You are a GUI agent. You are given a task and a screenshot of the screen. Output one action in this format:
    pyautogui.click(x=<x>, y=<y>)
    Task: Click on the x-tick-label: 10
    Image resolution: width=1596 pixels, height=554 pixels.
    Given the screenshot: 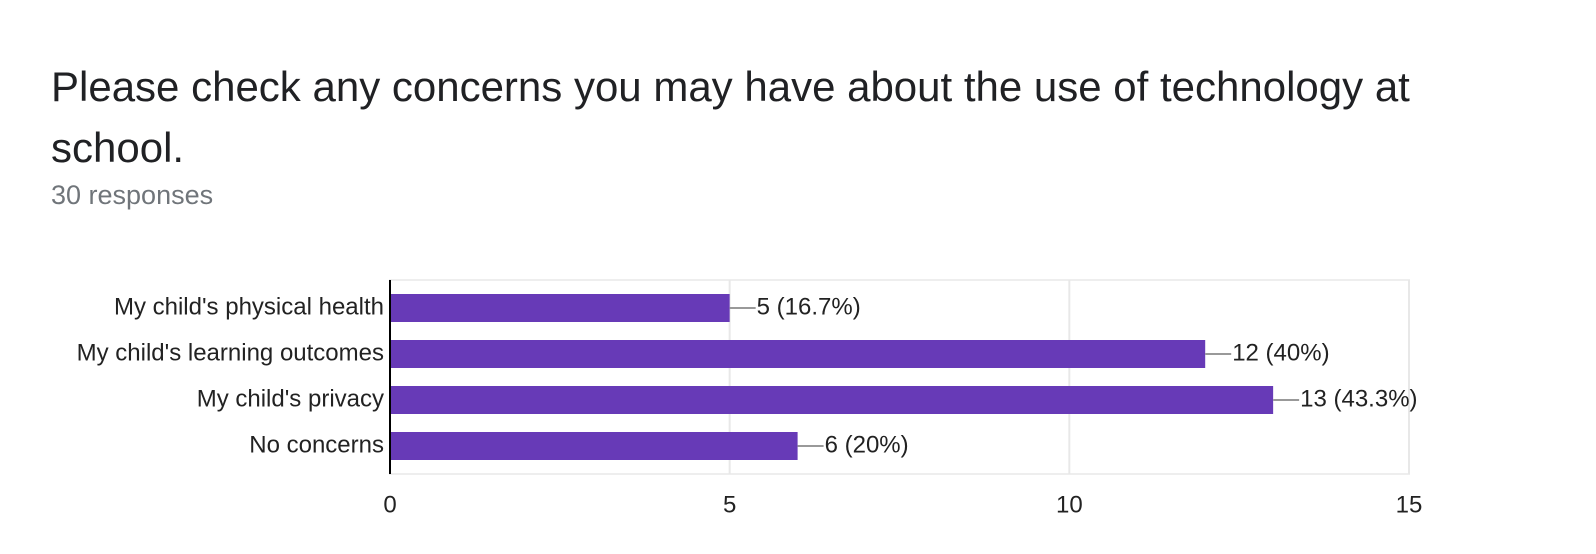 What is the action you would take?
    pyautogui.click(x=1069, y=504)
    